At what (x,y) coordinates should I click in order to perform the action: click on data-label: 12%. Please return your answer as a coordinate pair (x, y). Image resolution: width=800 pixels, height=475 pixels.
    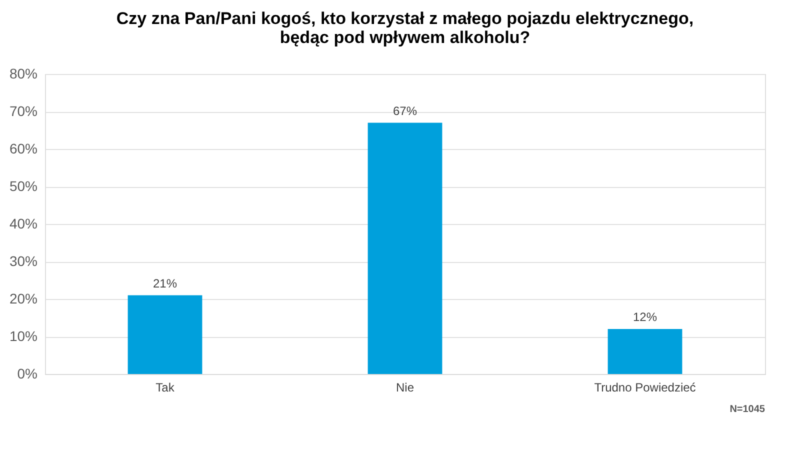
    Looking at the image, I should click on (645, 317).